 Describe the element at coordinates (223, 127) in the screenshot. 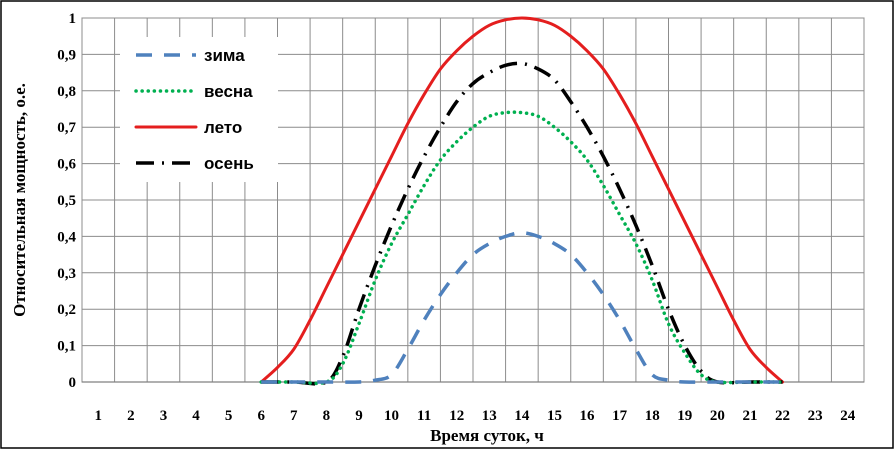

I see `legend-label: лето` at that location.